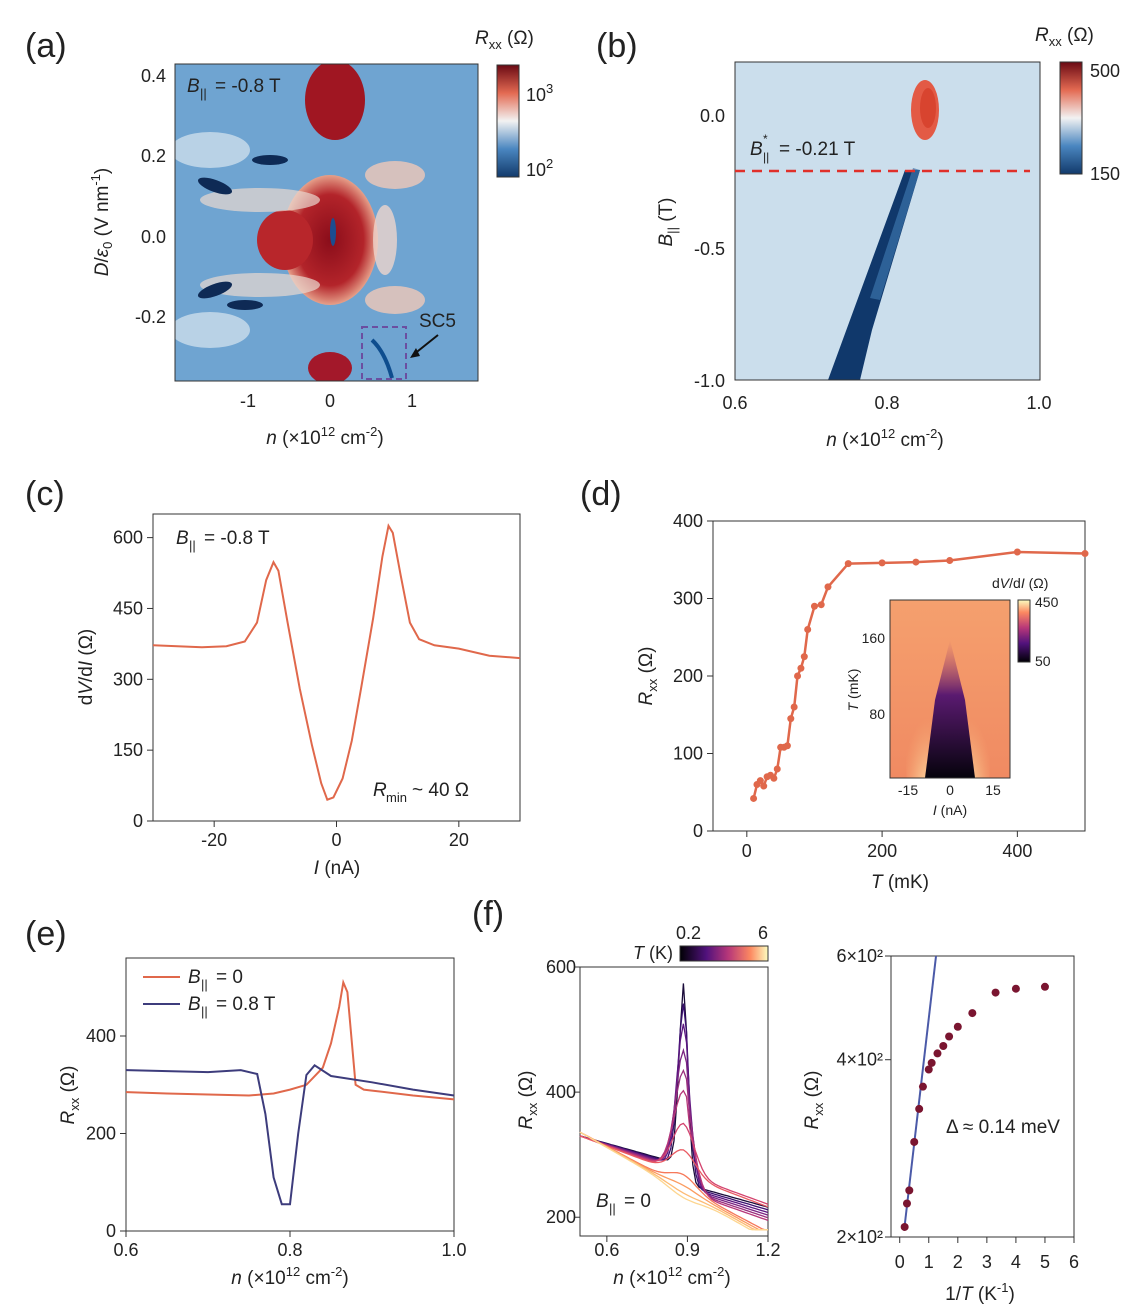 The width and height of the screenshot is (1137, 1308). Describe the element at coordinates (111, 1231) in the screenshot. I see `panel-e-ytick-label: 0` at that location.